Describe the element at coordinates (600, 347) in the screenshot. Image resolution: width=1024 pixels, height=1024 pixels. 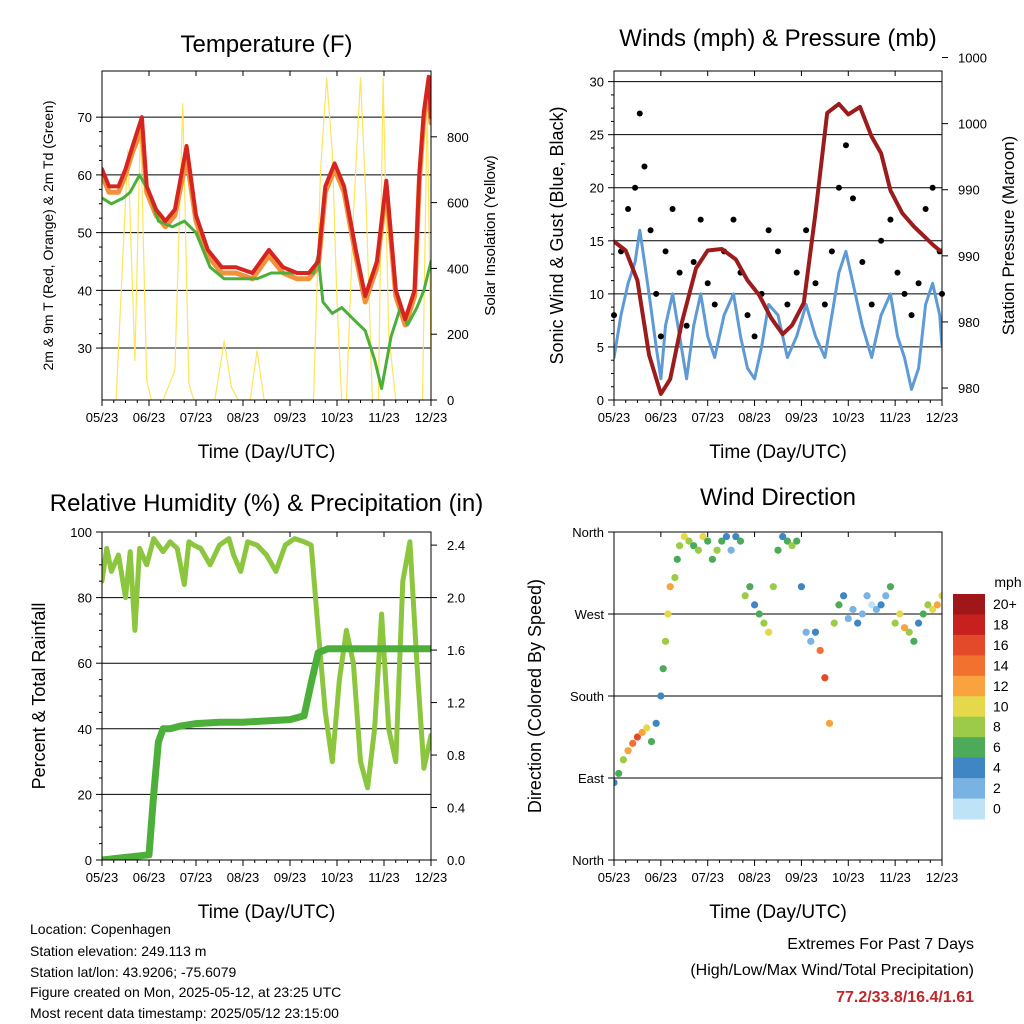
I see `y-tick-label: 5` at that location.